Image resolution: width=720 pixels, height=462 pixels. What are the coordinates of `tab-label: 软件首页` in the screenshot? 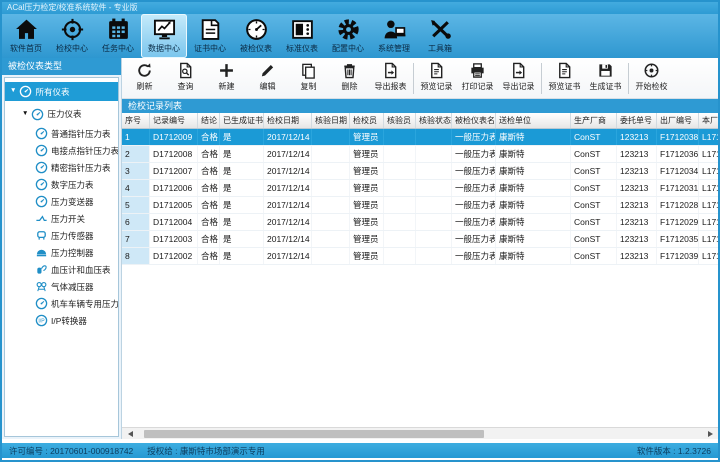 It's located at (26, 48).